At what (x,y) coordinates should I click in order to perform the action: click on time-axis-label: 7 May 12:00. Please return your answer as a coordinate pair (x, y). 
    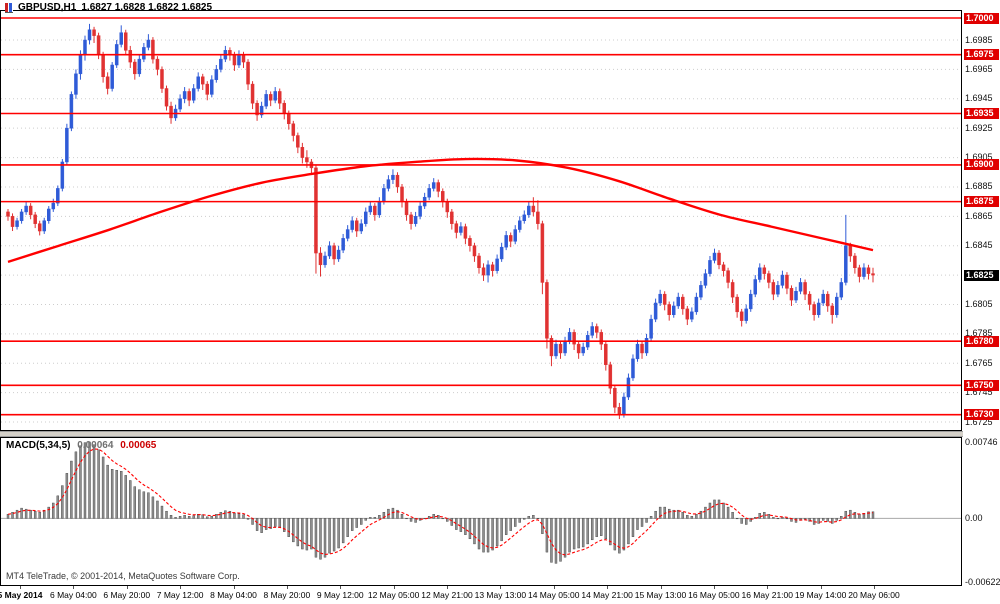
    Looking at the image, I should click on (180, 595).